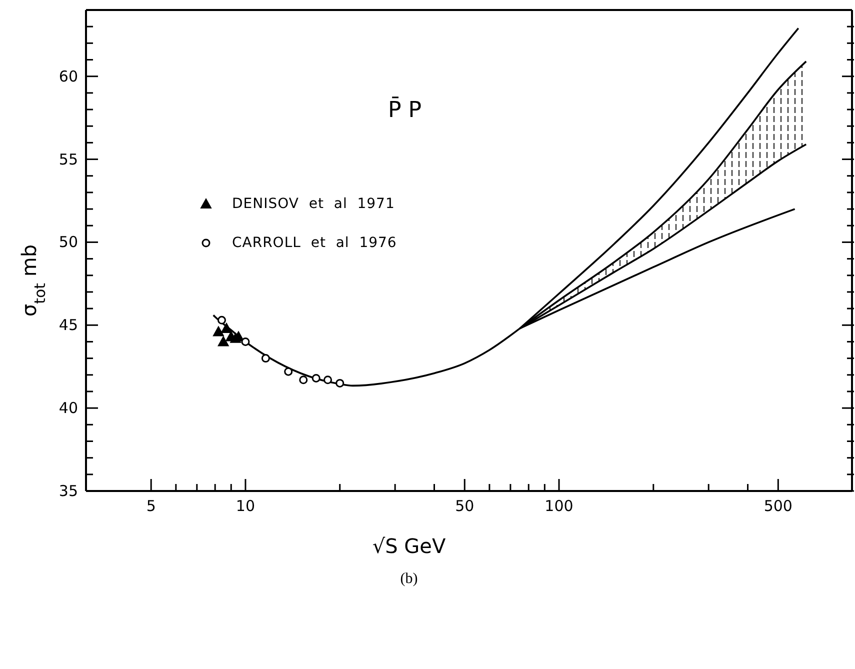 The width and height of the screenshot is (855, 669). What do you see at coordinates (68, 408) in the screenshot?
I see `y-tick-label: 40` at bounding box center [68, 408].